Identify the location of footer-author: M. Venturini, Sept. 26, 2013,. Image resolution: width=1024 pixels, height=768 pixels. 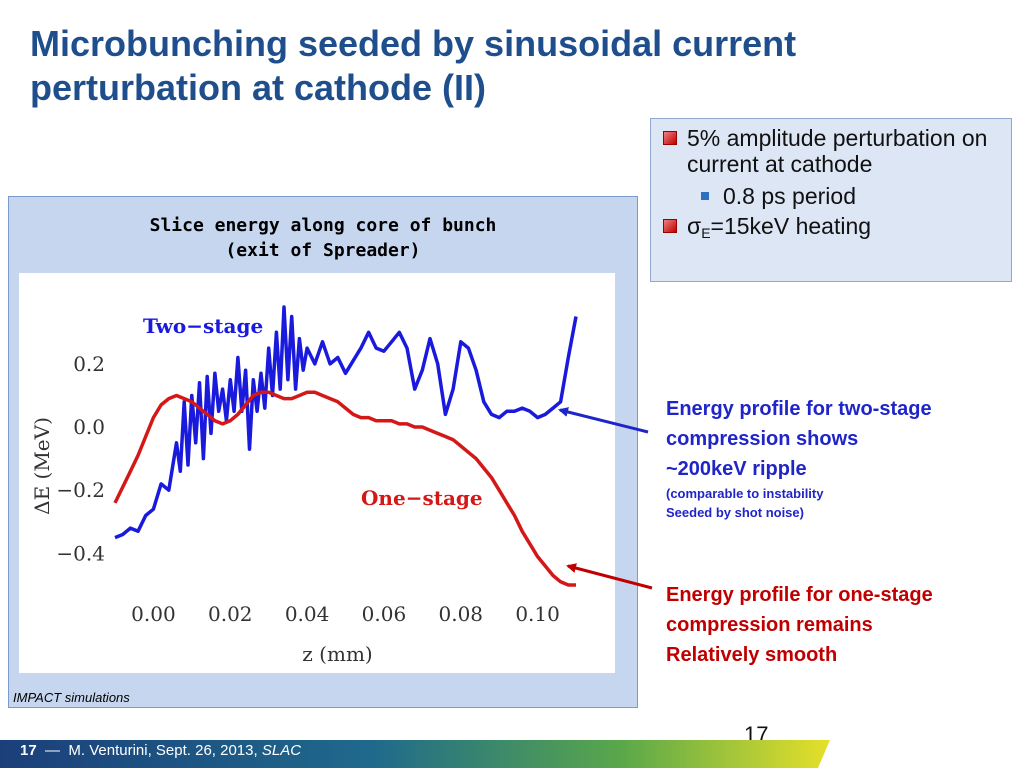
(163, 750).